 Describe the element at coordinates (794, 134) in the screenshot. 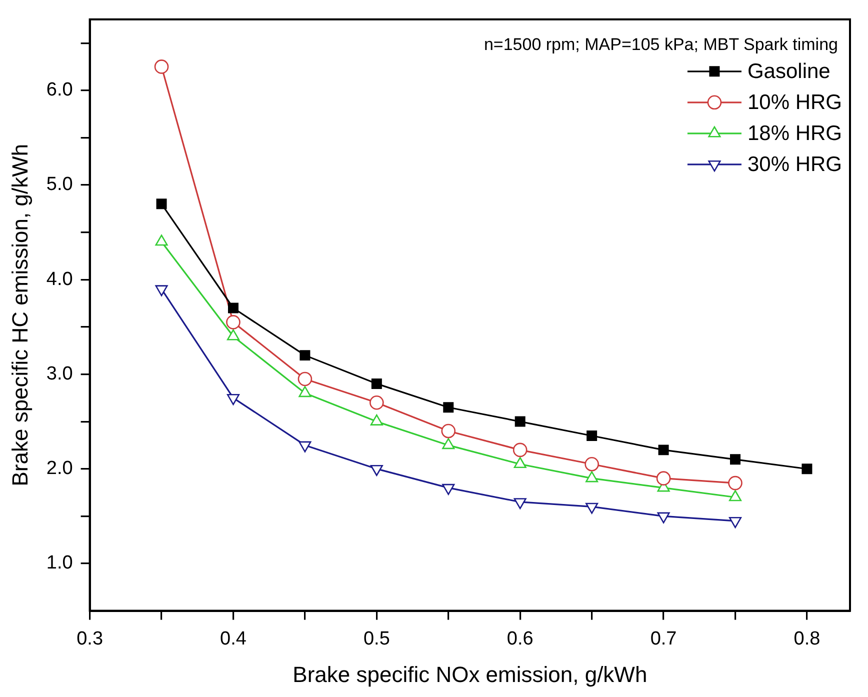

I see `legend-label: 18% HRG` at that location.